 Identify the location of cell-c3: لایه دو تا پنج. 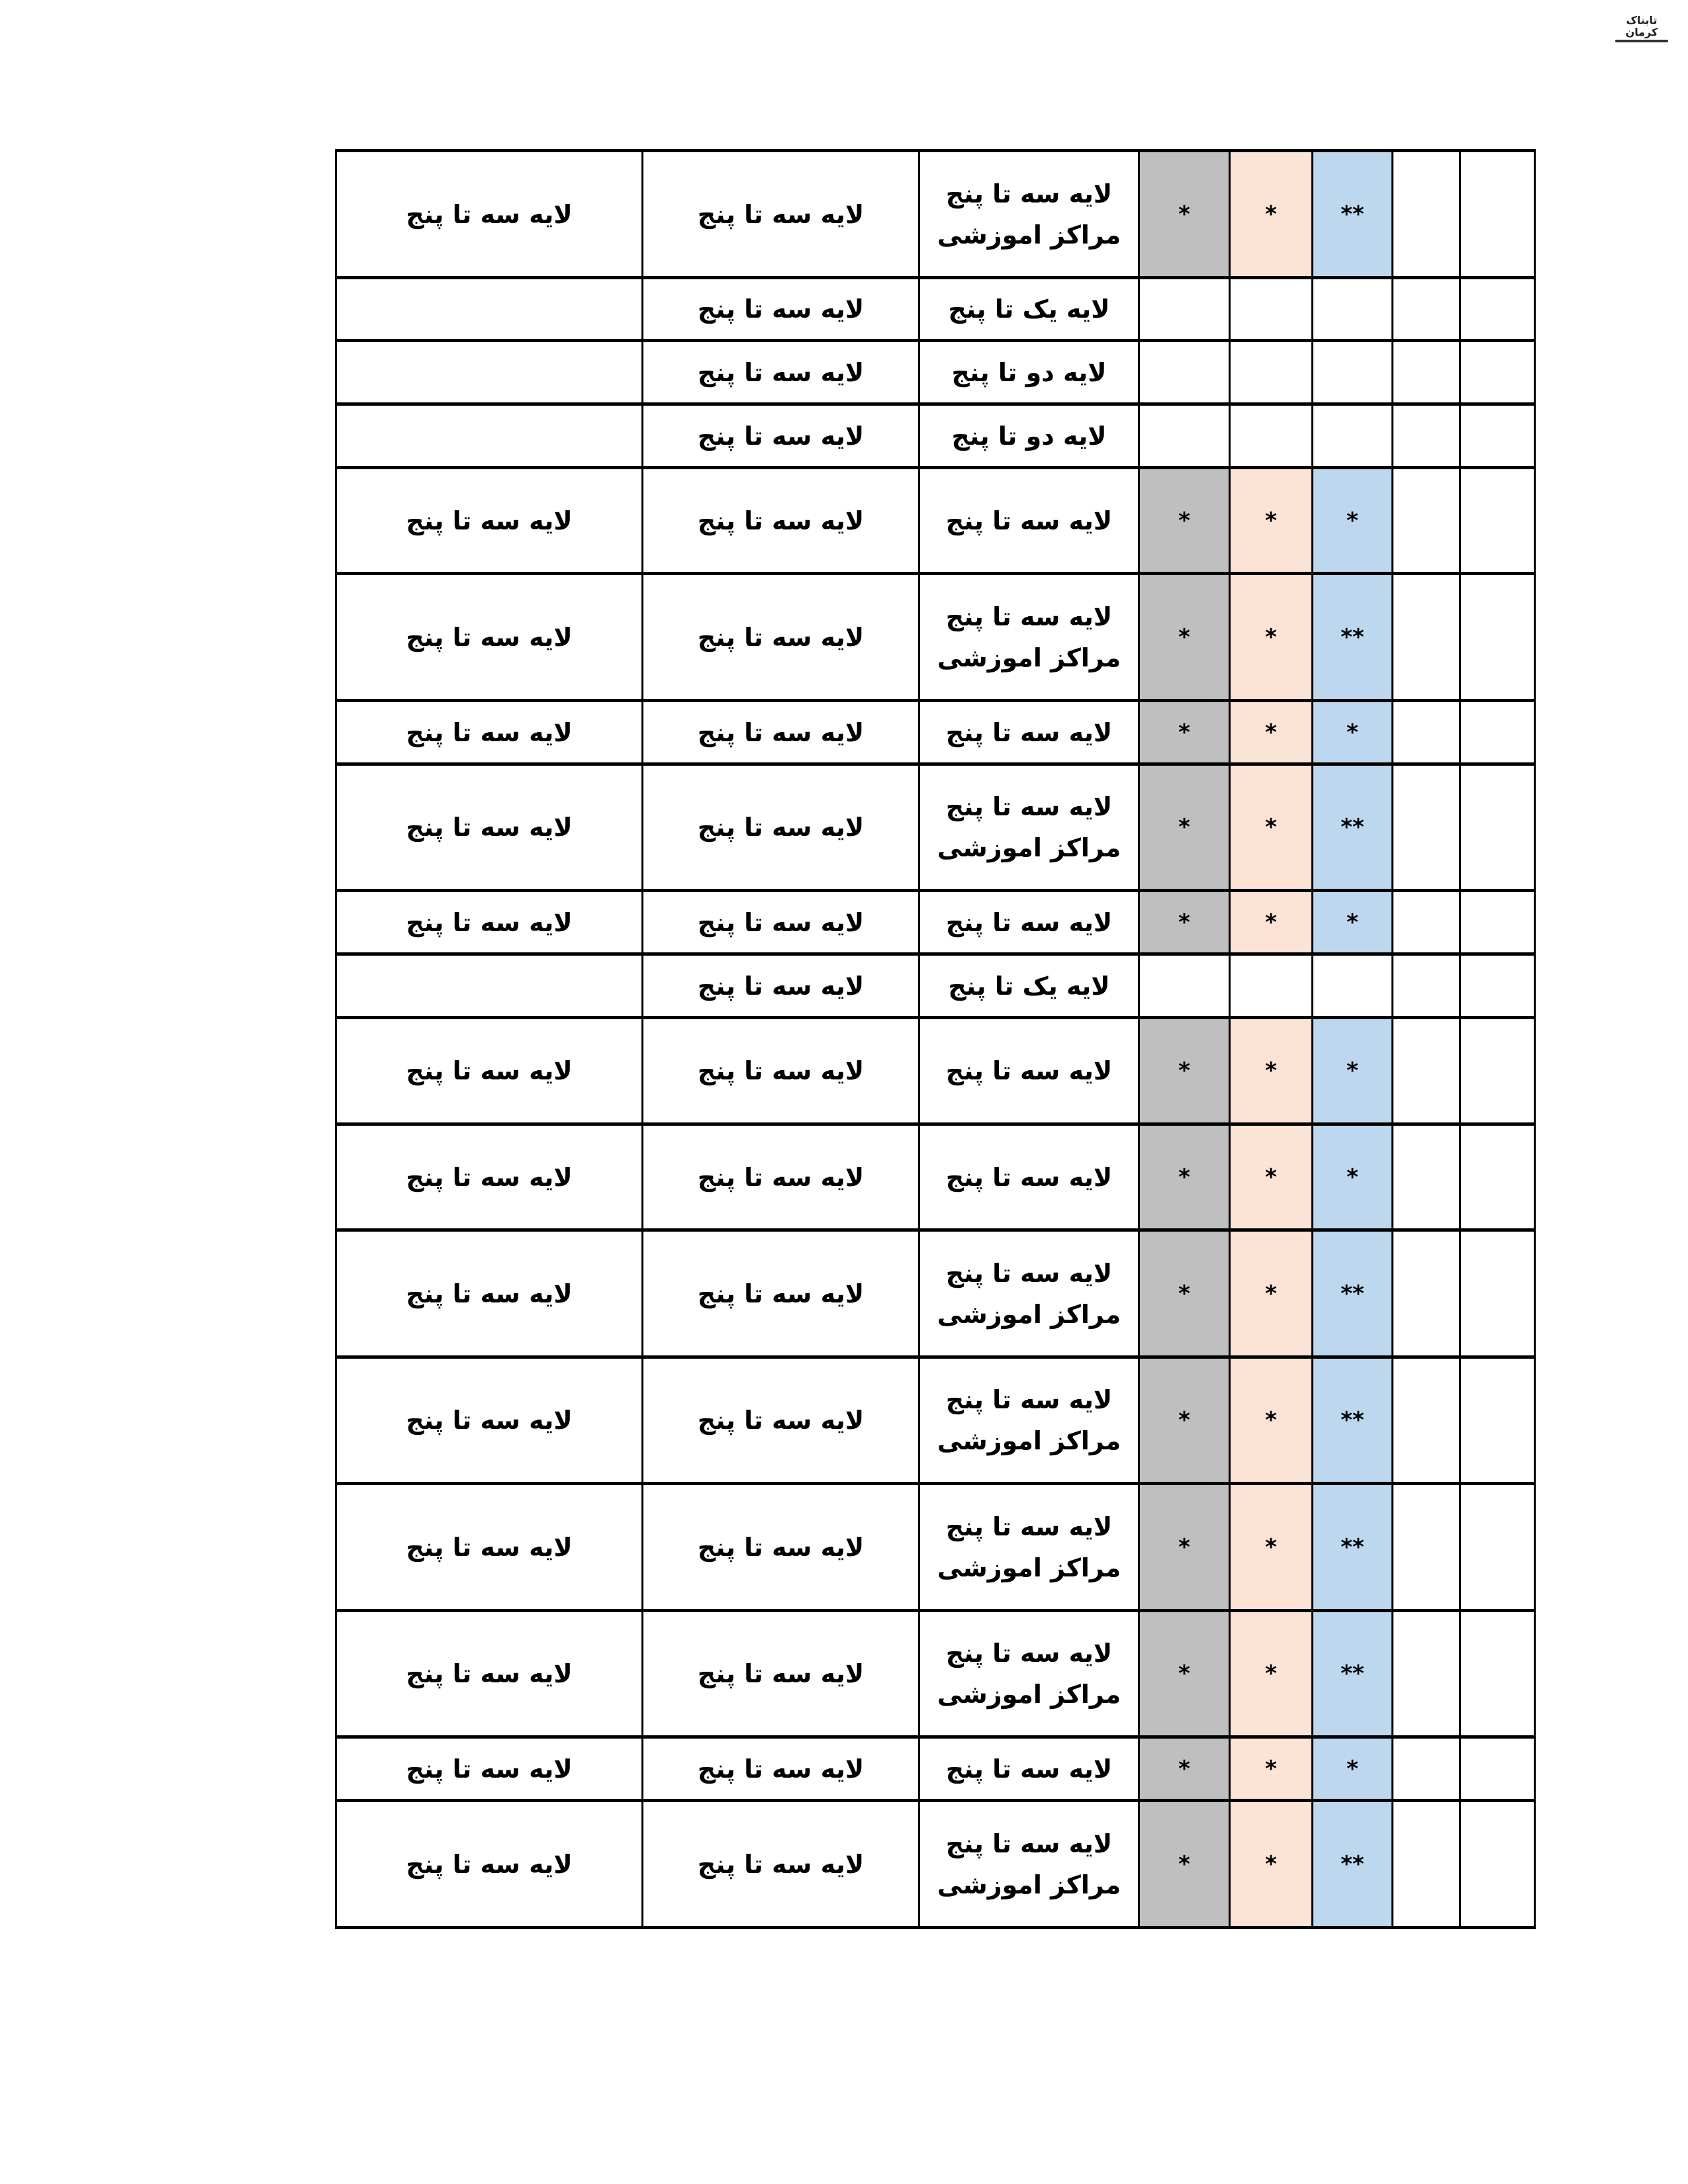
(1029, 372).